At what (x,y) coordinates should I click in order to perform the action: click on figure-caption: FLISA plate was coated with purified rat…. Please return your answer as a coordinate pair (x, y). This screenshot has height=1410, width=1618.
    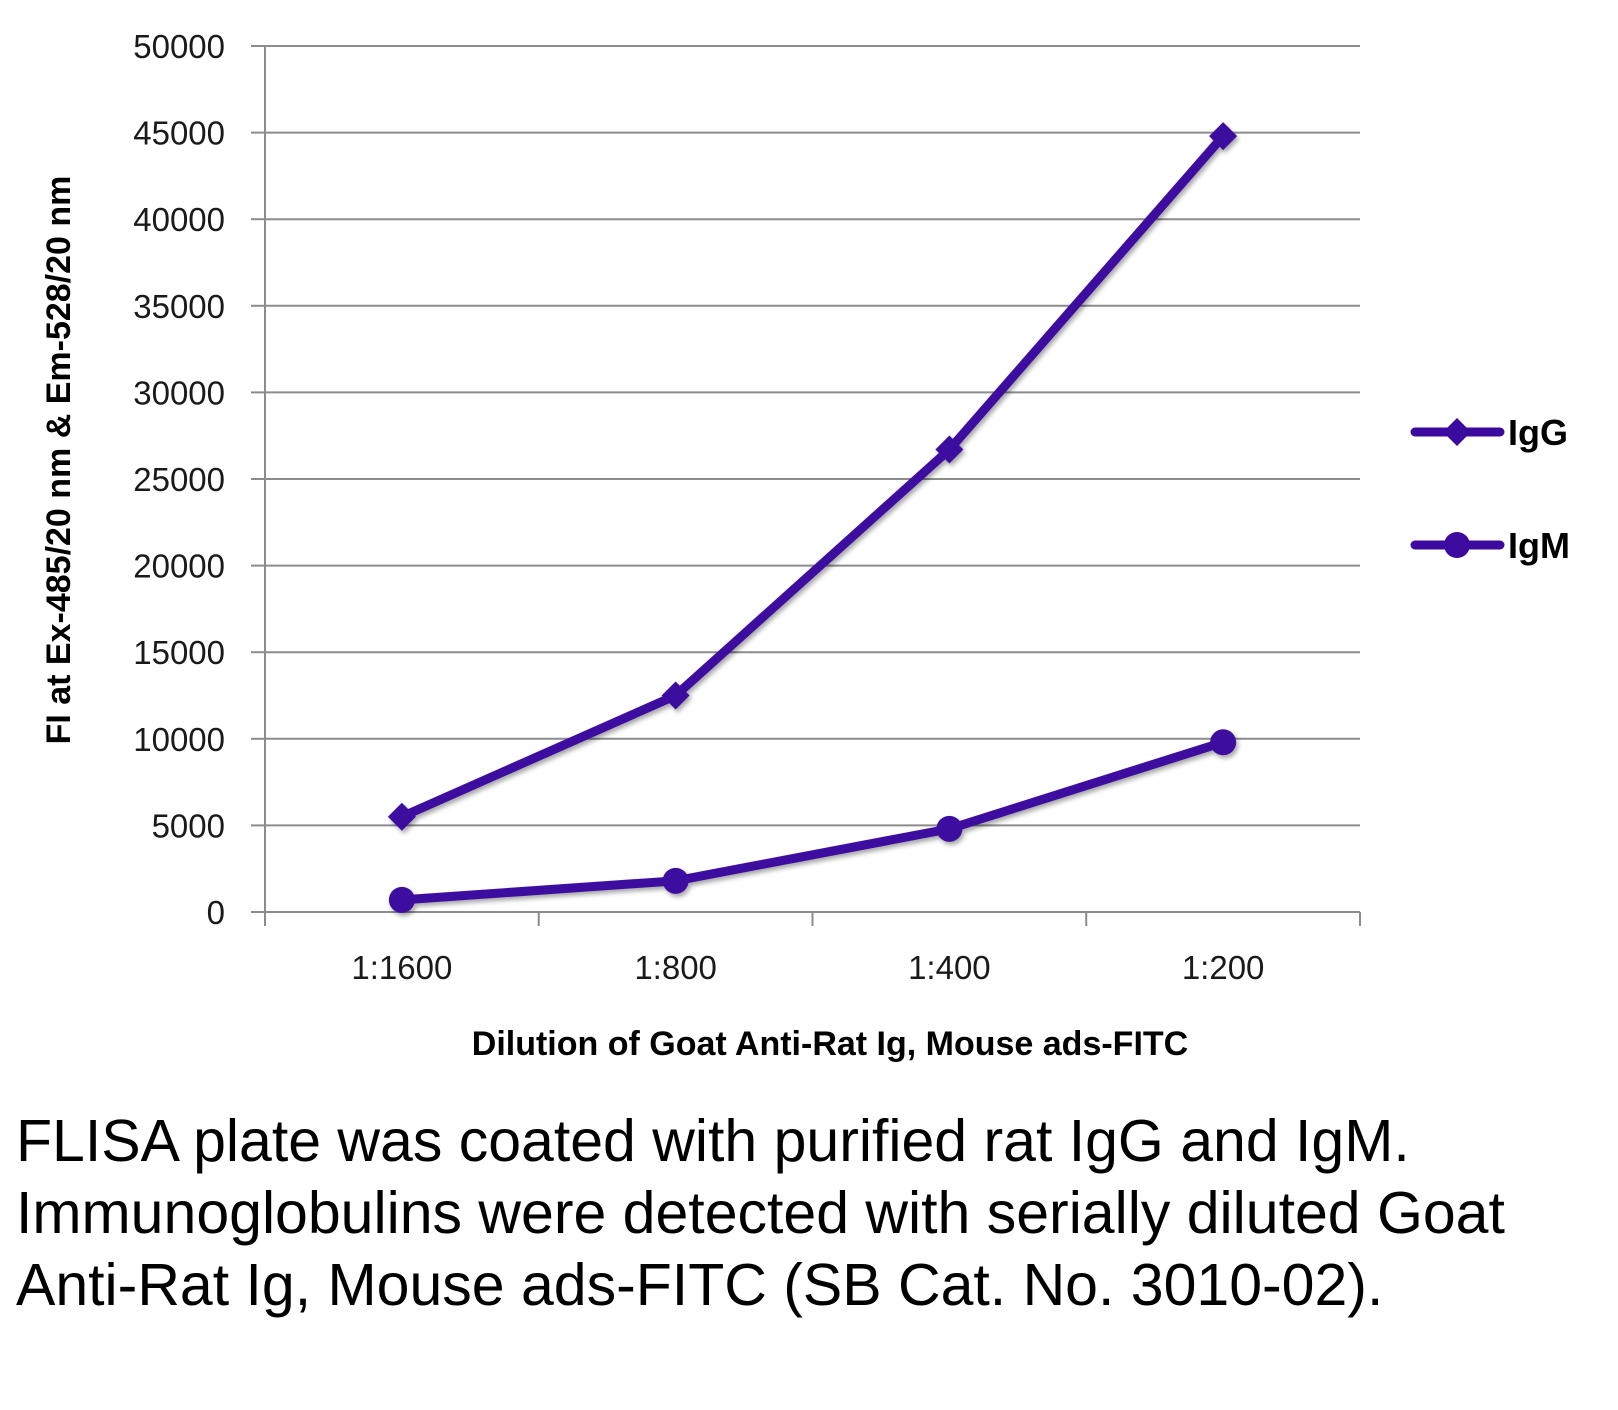
    Looking at the image, I should click on (760, 1213).